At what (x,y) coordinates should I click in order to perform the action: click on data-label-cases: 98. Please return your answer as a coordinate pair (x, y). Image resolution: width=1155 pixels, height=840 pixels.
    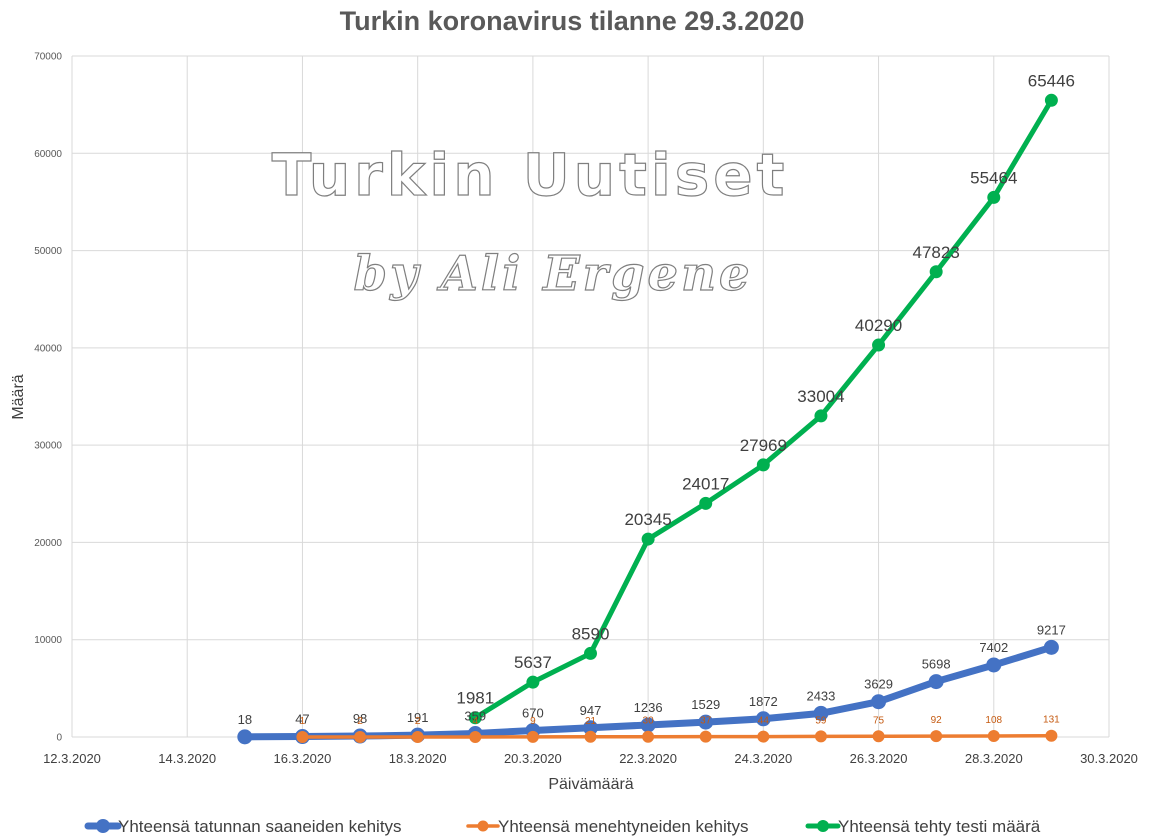
    Looking at the image, I should click on (360, 718).